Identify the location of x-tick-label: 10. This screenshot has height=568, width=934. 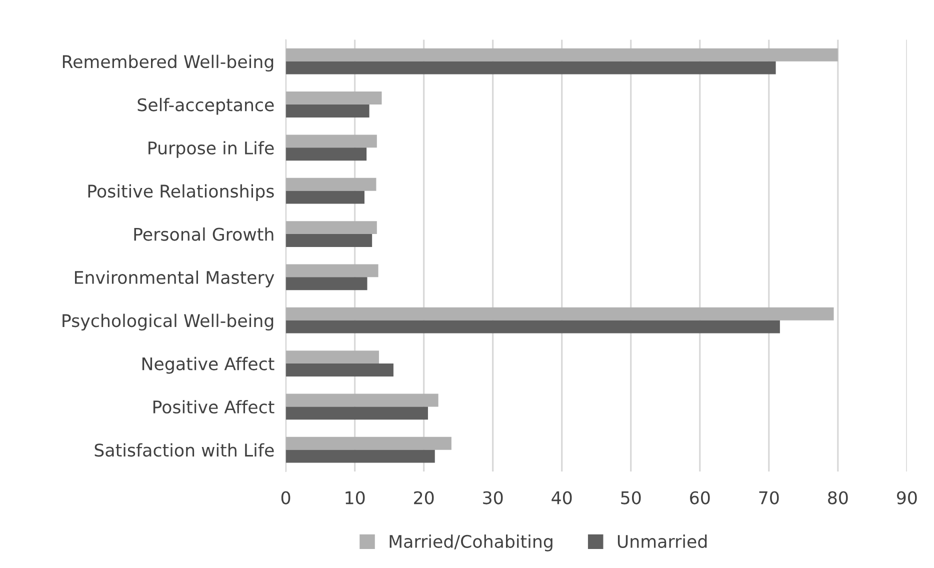
(355, 497).